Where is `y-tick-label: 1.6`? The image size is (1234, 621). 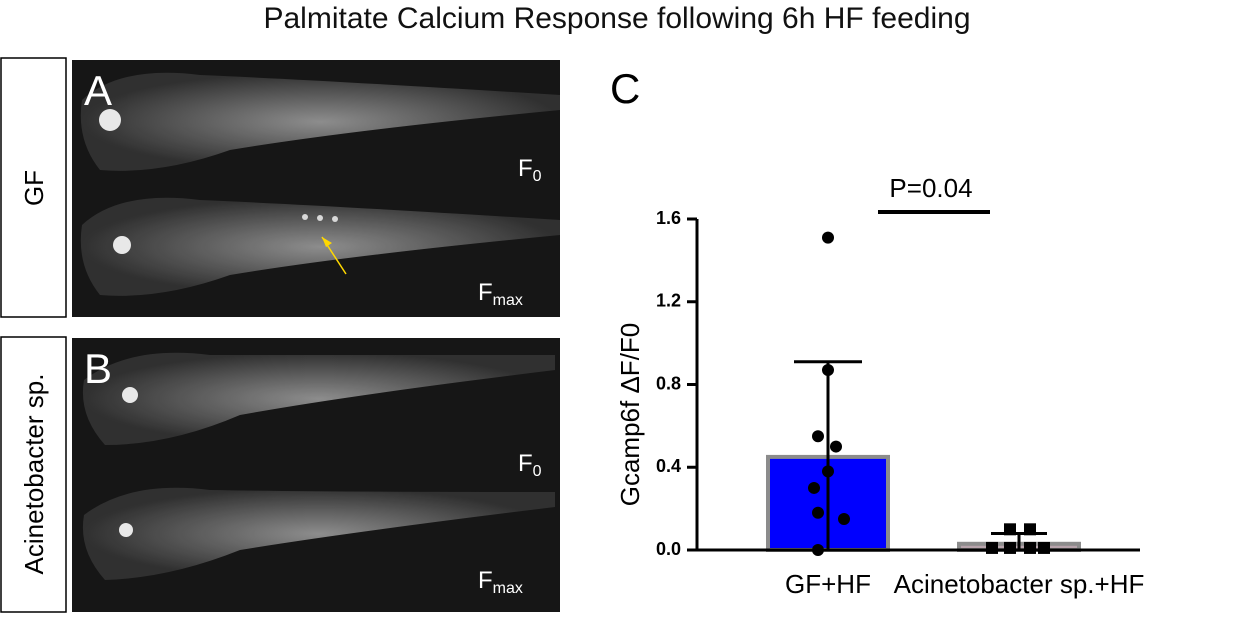 y-tick-label: 1.6 is located at coordinates (668, 218).